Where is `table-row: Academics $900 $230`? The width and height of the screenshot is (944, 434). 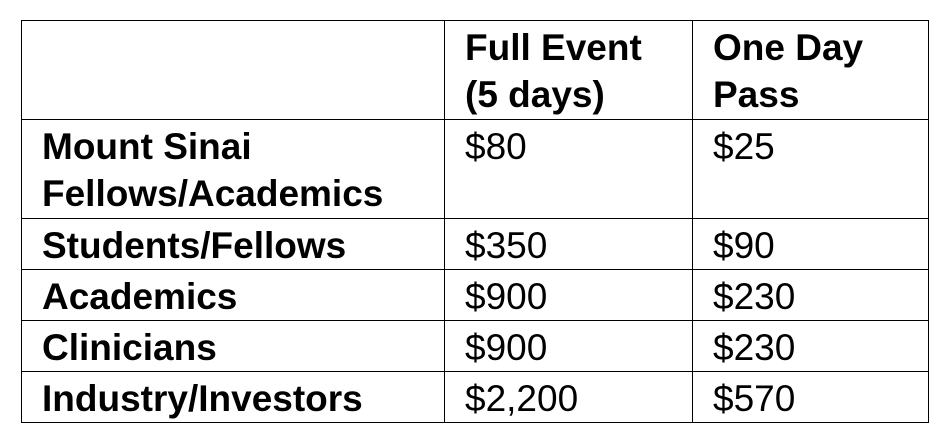
table-row: Academics $900 $230 is located at coordinates (475, 295).